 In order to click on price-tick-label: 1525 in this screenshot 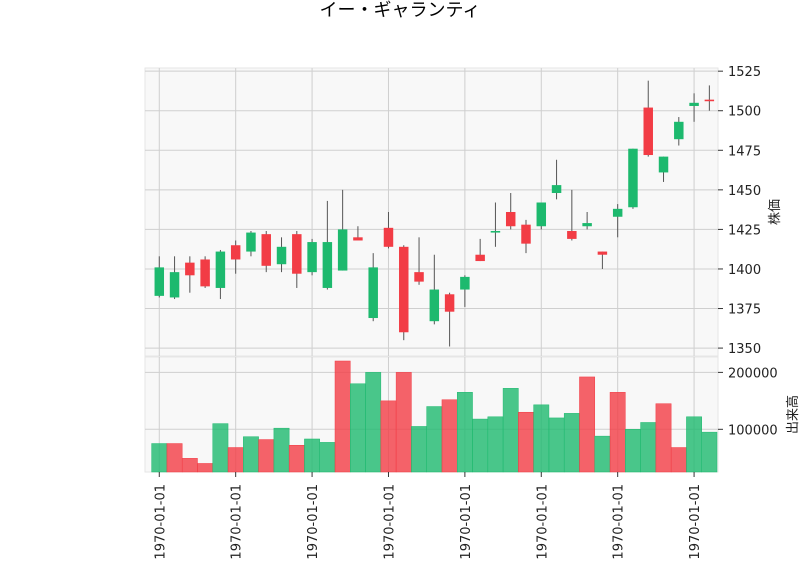, I will do `click(744, 72)`.